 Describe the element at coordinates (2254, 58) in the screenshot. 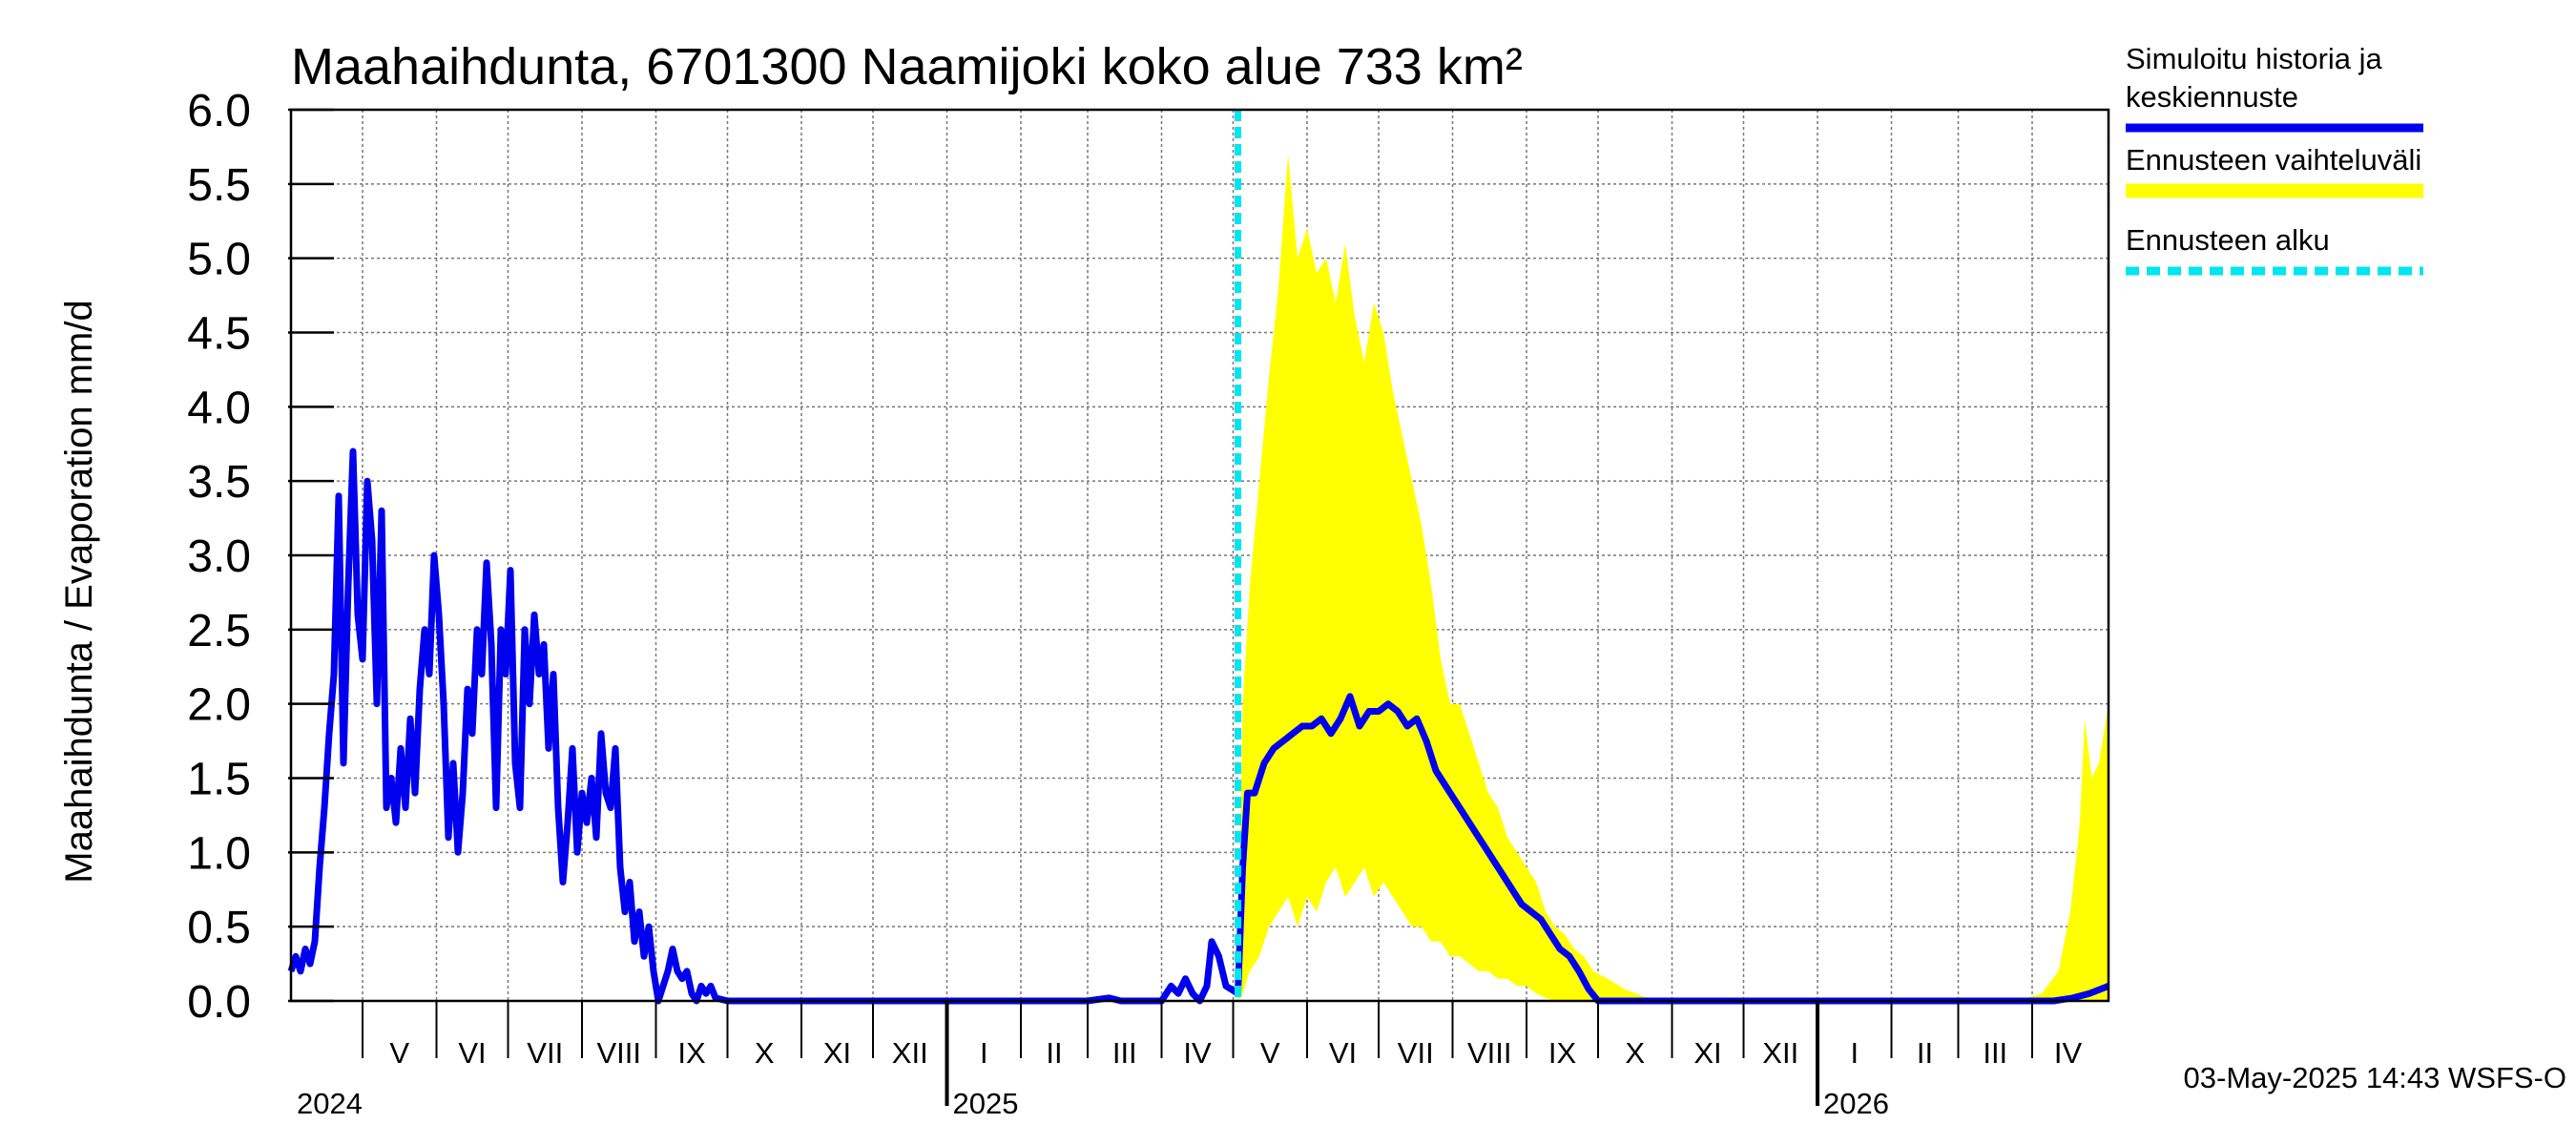

I see `legend-label: Simuloitu historia ja` at that location.